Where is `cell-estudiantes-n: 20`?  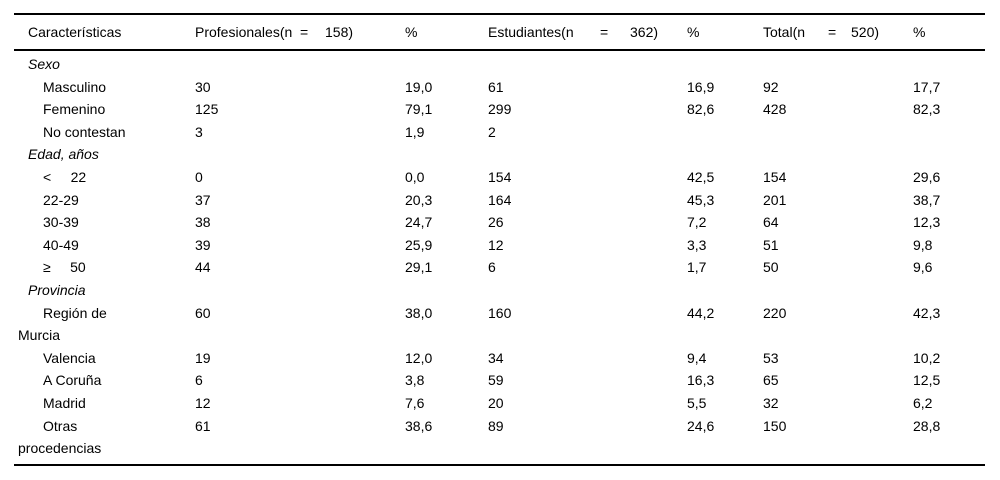
cell-estudiantes-n: 20 is located at coordinates (496, 402).